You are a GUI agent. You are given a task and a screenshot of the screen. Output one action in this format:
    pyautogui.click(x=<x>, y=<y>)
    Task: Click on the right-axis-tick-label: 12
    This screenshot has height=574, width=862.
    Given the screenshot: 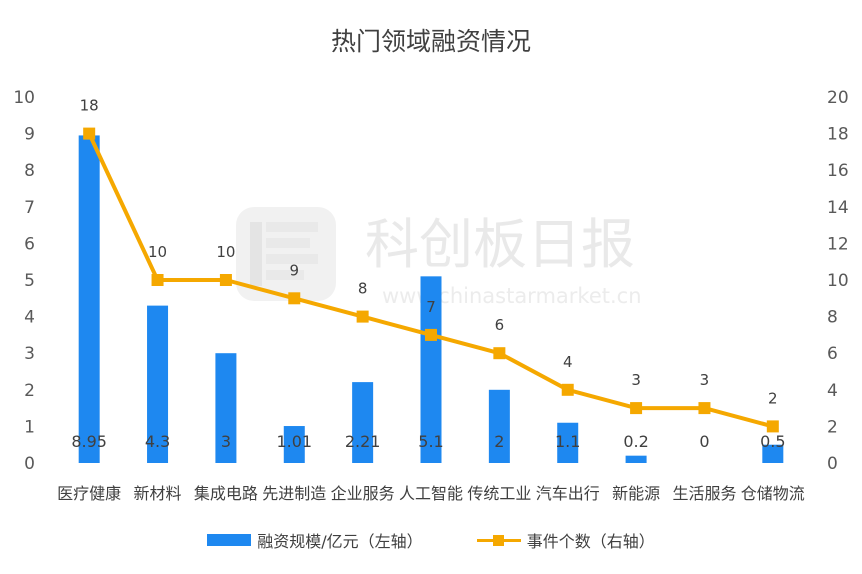 What is the action you would take?
    pyautogui.click(x=838, y=244)
    